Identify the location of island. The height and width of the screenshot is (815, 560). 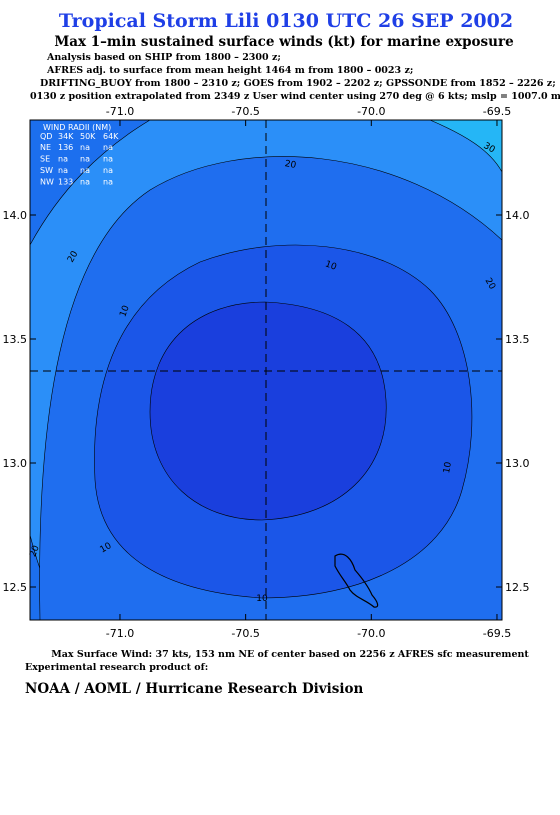
(356, 580).